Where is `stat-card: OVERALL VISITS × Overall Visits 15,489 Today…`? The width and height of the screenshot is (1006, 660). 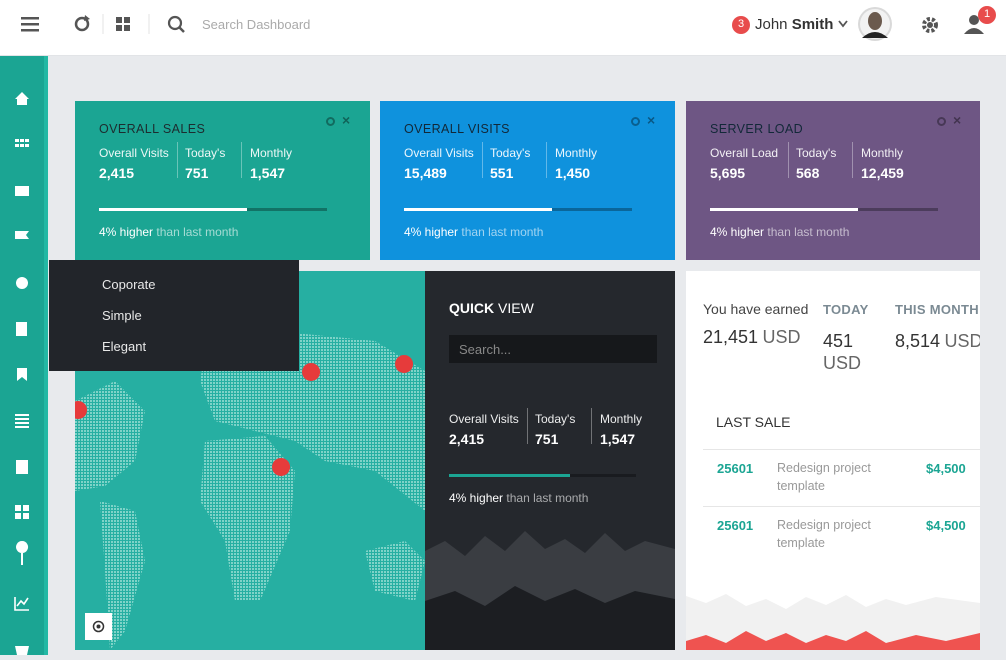
stat-card: OVERALL VISITS × Overall Visits 15,489 Today… is located at coordinates (527, 180).